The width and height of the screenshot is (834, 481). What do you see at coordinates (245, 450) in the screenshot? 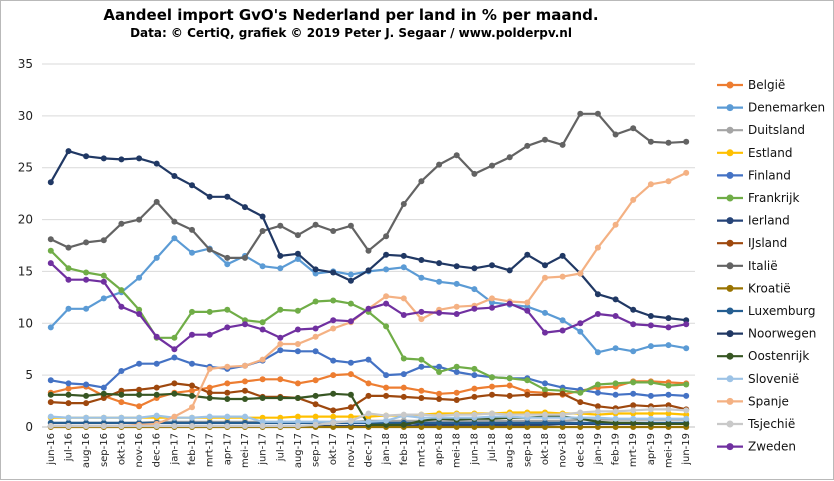
I see `x-tick-label: mei-17` at bounding box center [245, 450].